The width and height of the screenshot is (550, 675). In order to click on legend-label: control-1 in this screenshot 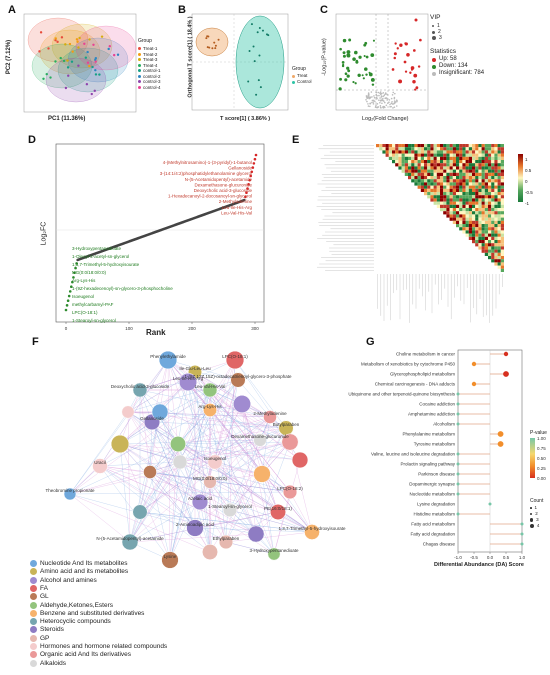, I will do `click(152, 70)`.